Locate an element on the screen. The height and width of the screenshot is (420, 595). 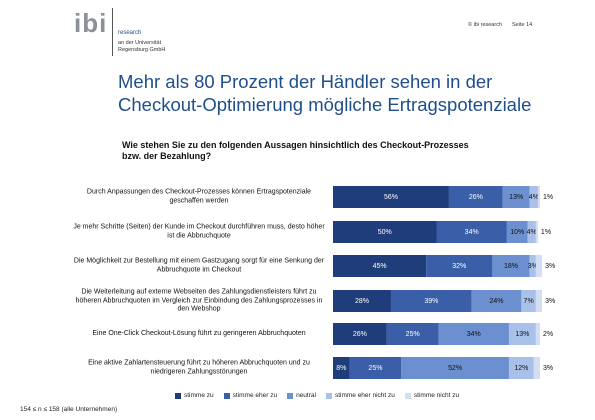
value-label: 24% is located at coordinates (497, 301).